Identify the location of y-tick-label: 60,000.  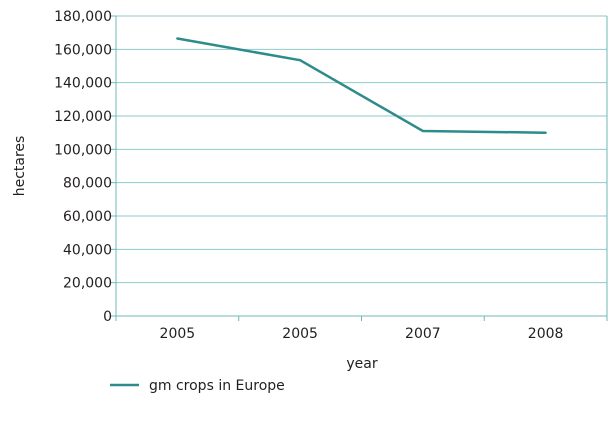
(87, 217).